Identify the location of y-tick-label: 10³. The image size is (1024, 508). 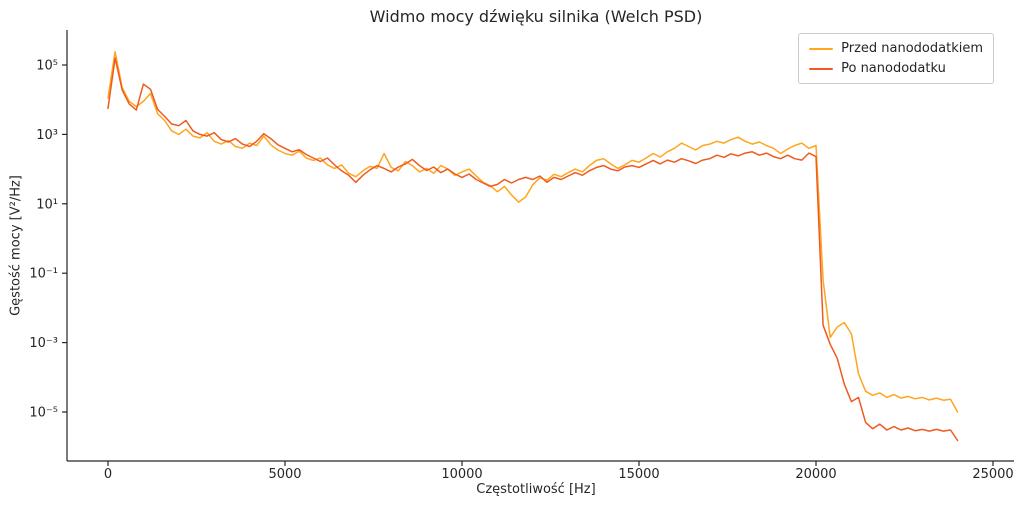
(47, 135).